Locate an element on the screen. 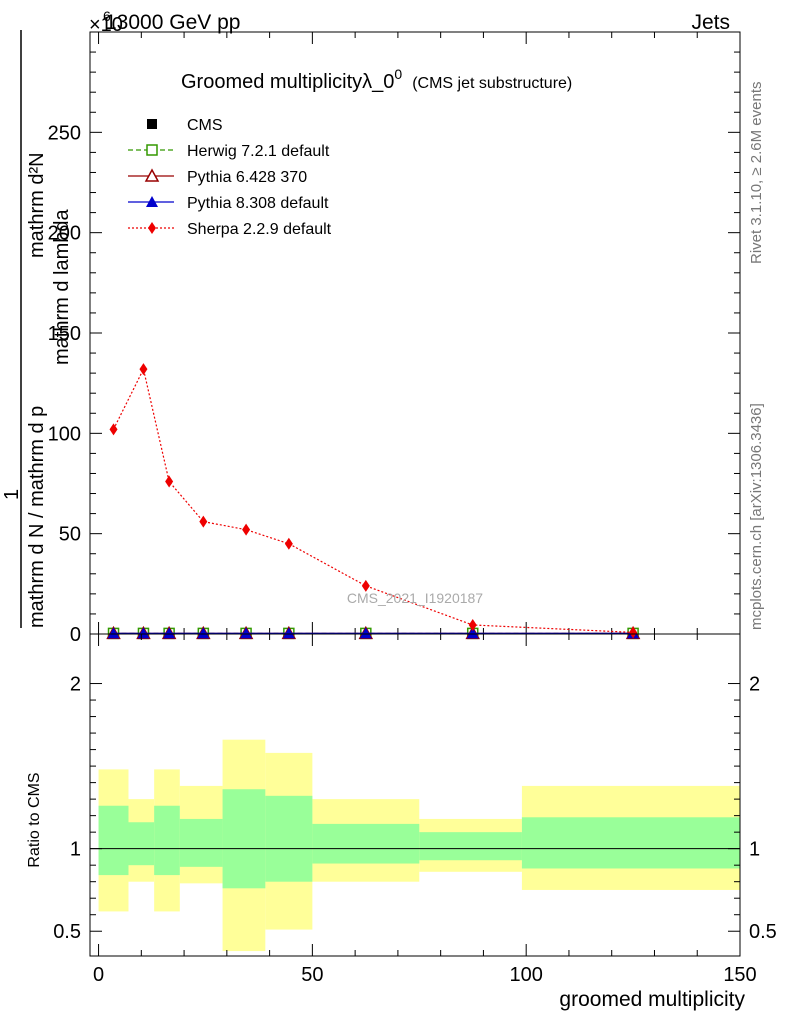 The image size is (786, 1024). y-tick-label: 200 is located at coordinates (64, 234).